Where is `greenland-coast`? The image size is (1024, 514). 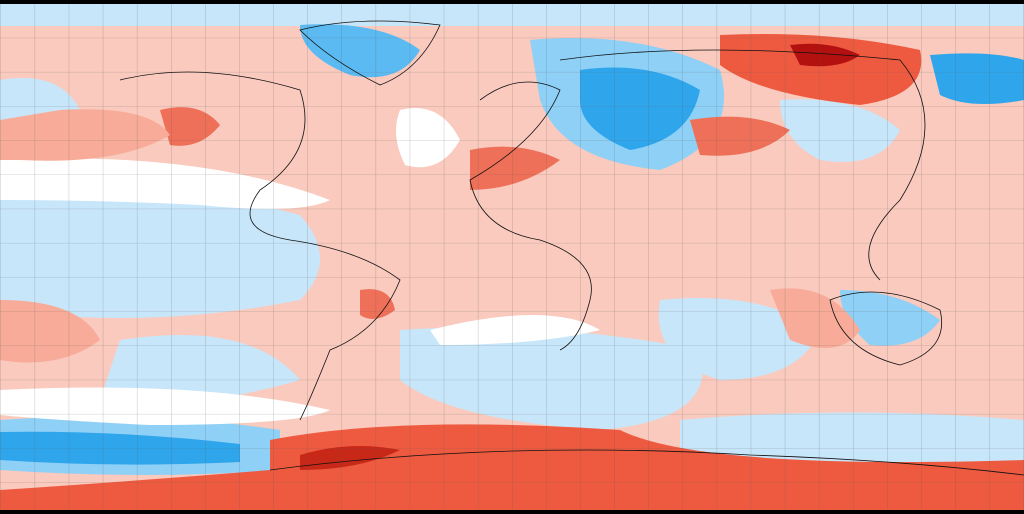
greenland-coast is located at coordinates (370, 53).